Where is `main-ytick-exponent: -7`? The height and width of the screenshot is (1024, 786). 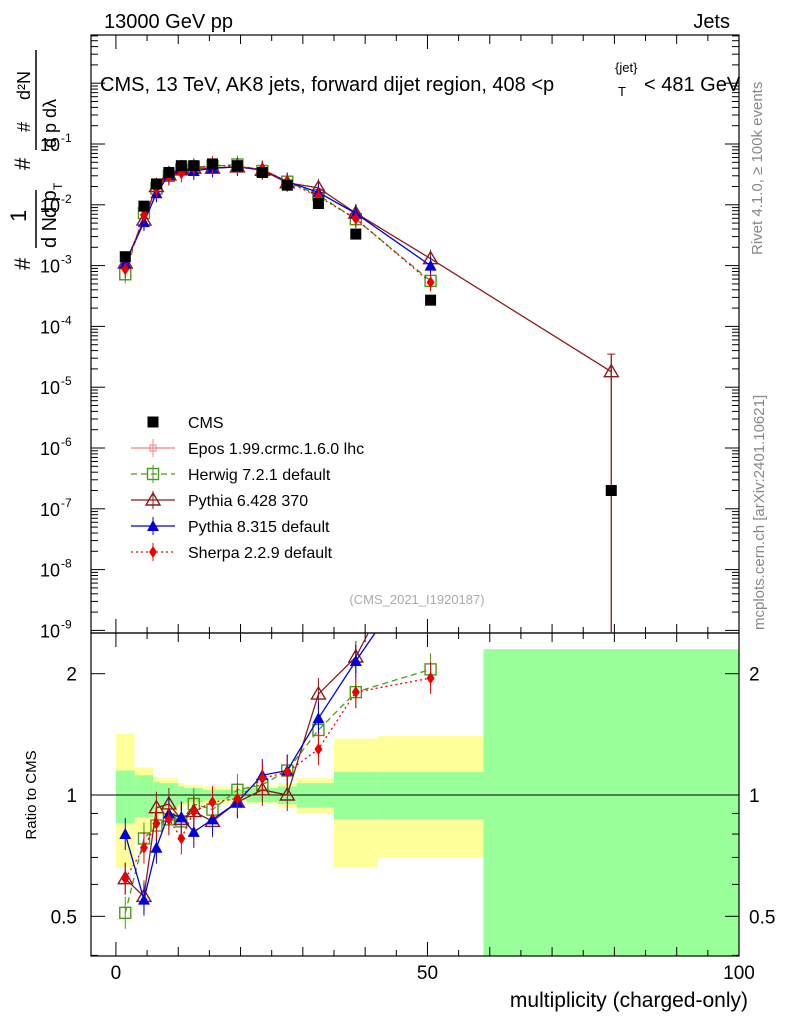
main-ytick-exponent: -7 is located at coordinates (66, 503).